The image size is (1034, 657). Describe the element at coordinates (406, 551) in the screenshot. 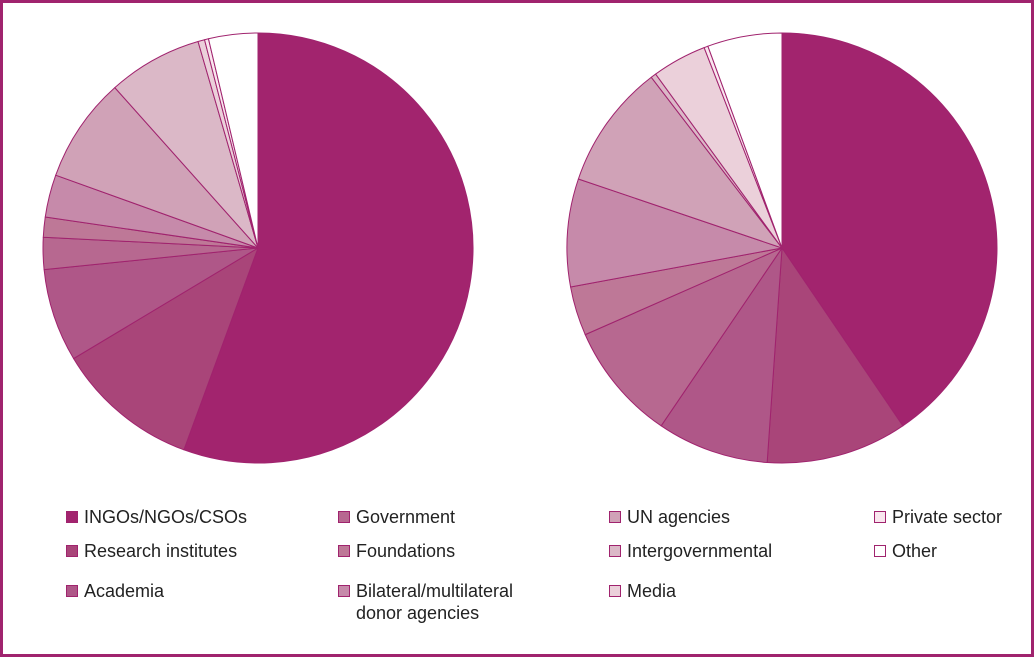

I see `legend-label: Foundations` at that location.